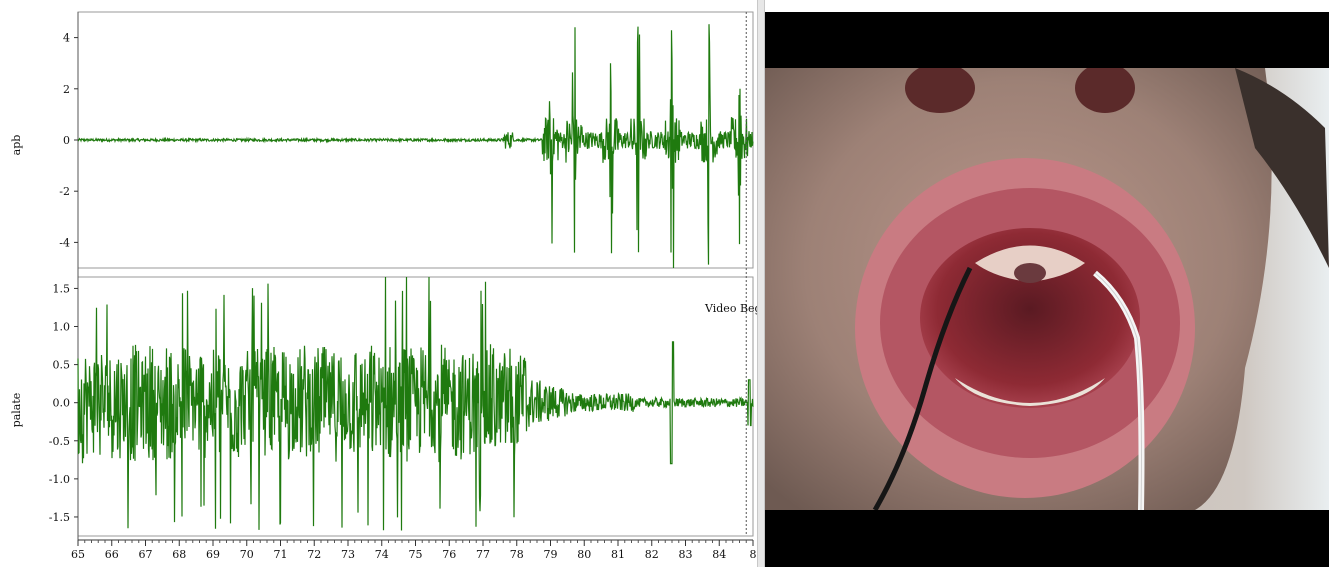 The height and width of the screenshot is (571, 1329). Describe the element at coordinates (213, 554) in the screenshot. I see `x-tick-label: 69` at that location.